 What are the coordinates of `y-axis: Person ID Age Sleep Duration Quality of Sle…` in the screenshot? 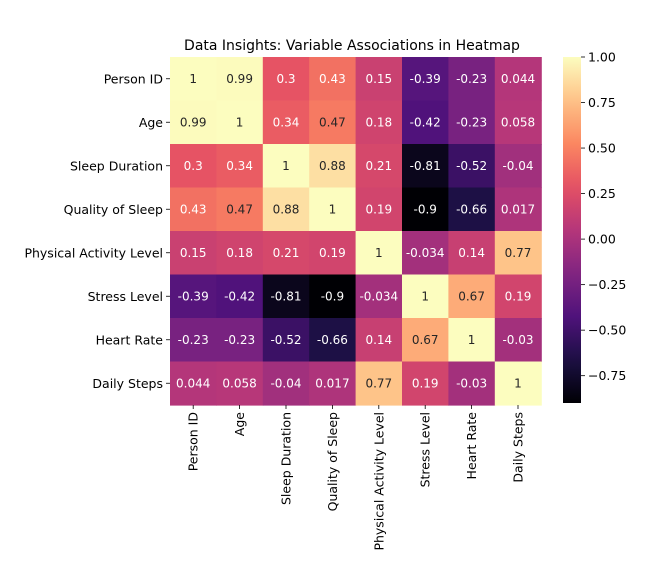 It's located at (97, 231).